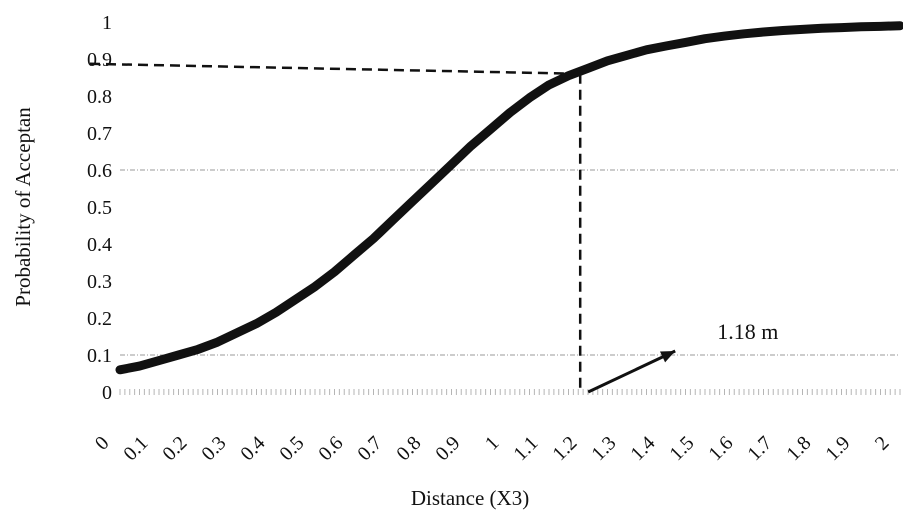 This screenshot has height=519, width=903. Describe the element at coordinates (291, 448) in the screenshot. I see `x-tick-label: 0.5` at that location.